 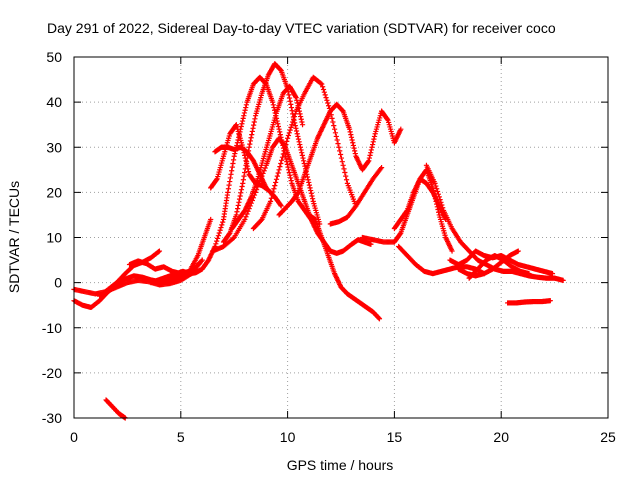 I want to click on x-tick-label: 5, so click(x=181, y=437).